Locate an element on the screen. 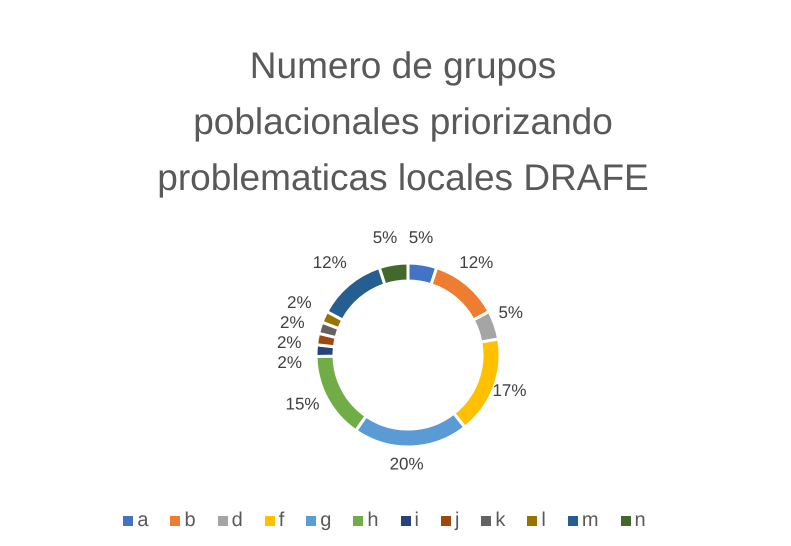  legend-label: l is located at coordinates (543, 520).